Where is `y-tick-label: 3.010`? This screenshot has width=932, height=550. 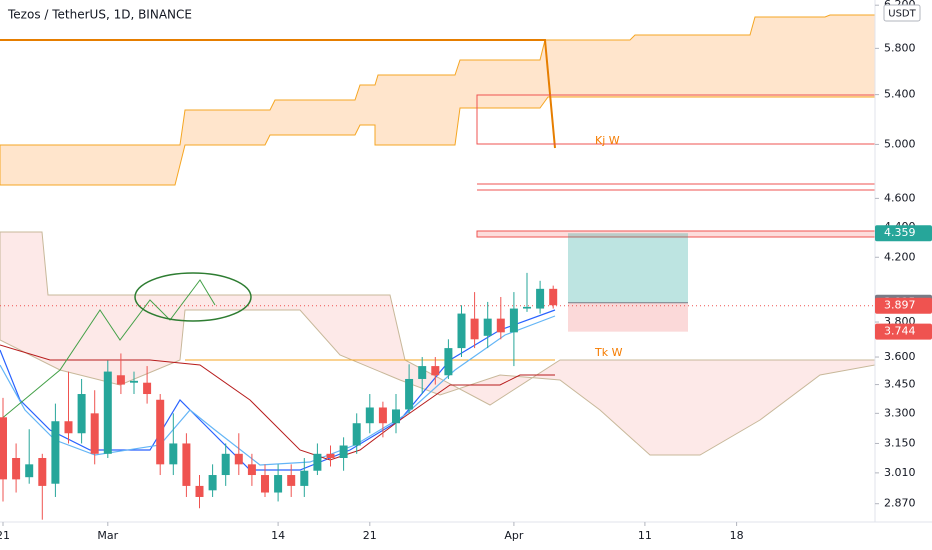
y-tick-label: 3.010 is located at coordinates (900, 472).